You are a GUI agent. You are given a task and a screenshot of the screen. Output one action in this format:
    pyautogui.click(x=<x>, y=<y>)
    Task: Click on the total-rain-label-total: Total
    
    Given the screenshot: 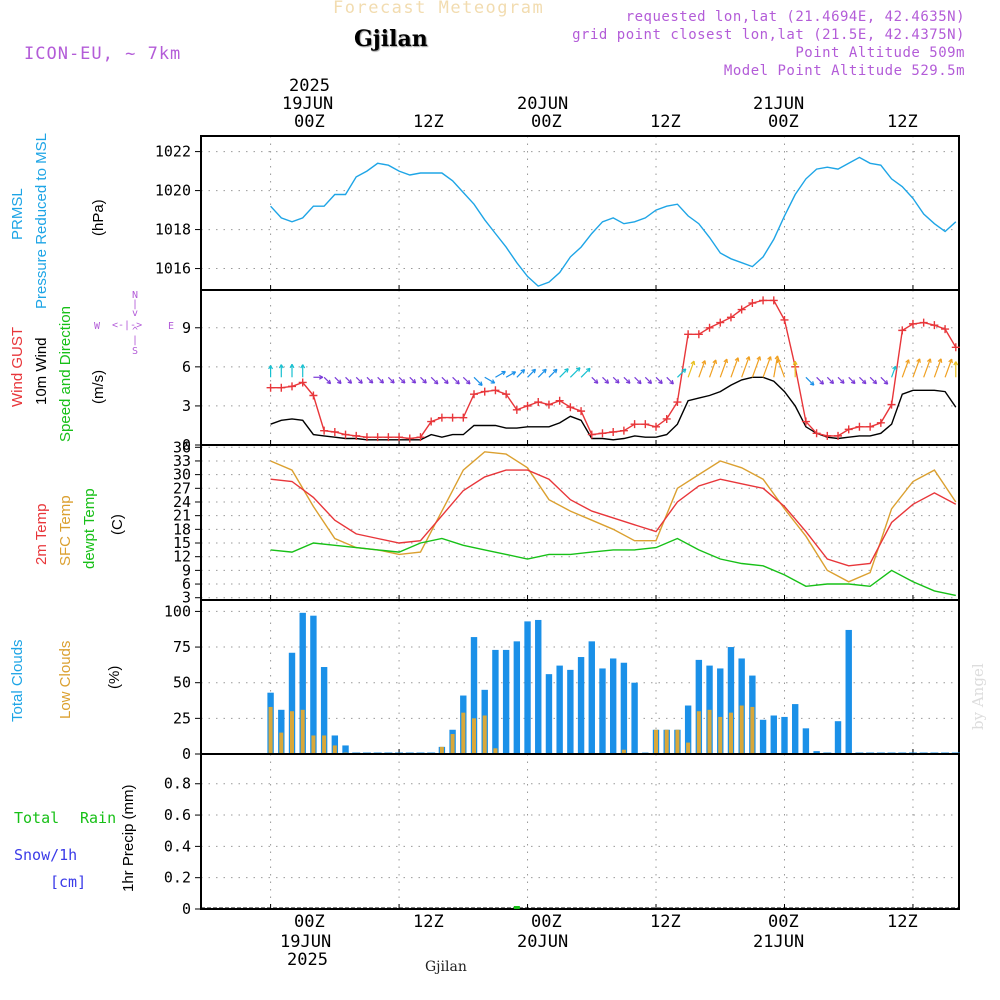 What is the action you would take?
    pyautogui.click(x=37, y=818)
    